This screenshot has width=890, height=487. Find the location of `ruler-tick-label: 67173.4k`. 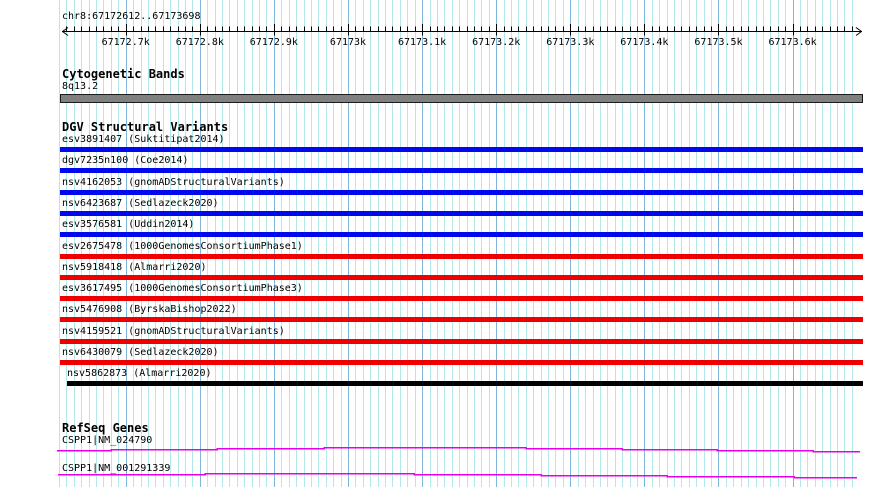

ruler-tick-label: 67173.4k is located at coordinates (644, 42).